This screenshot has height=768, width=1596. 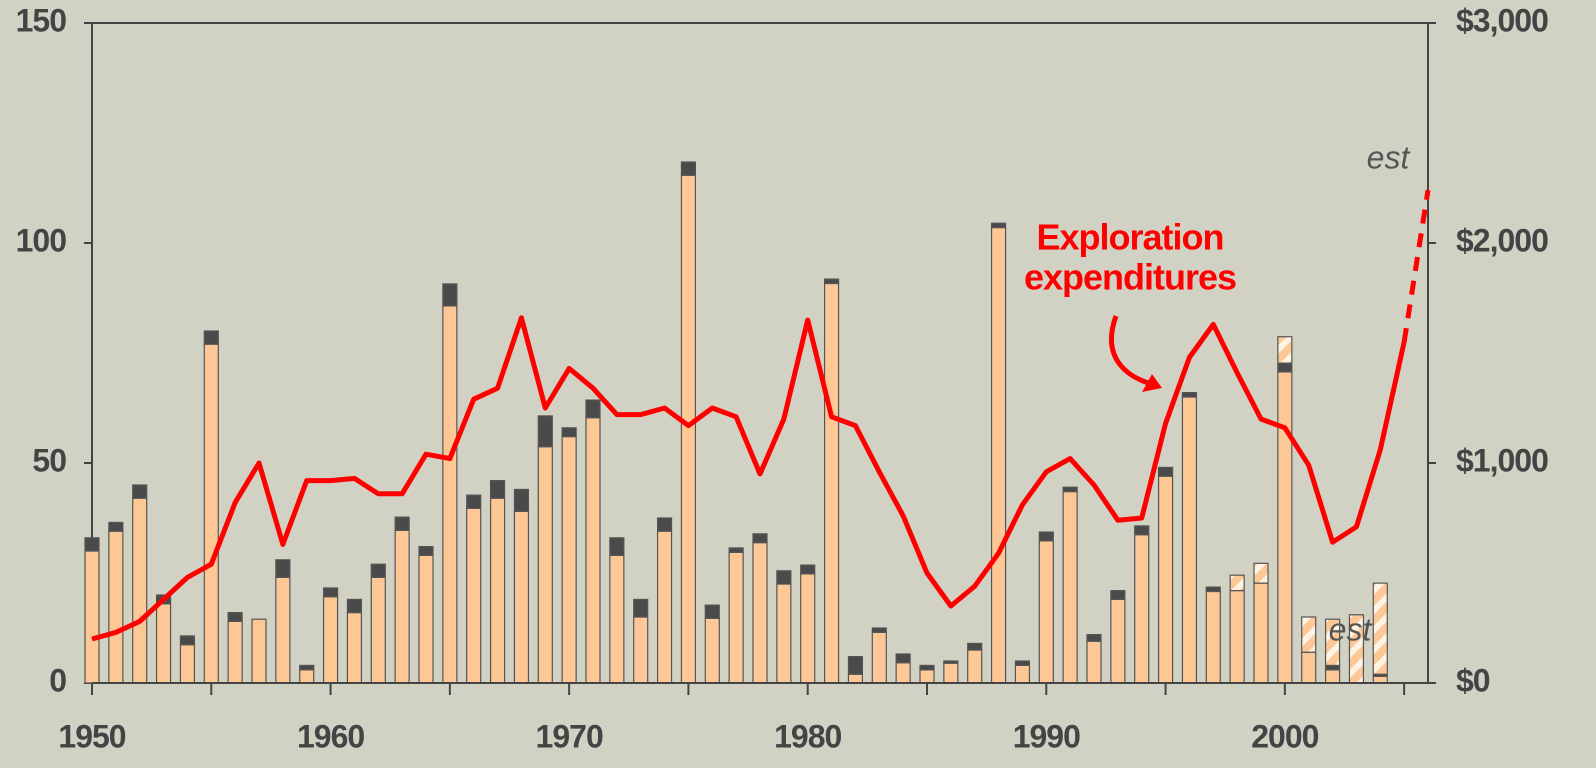 I want to click on annotation: Exploration, so click(x=1129, y=237).